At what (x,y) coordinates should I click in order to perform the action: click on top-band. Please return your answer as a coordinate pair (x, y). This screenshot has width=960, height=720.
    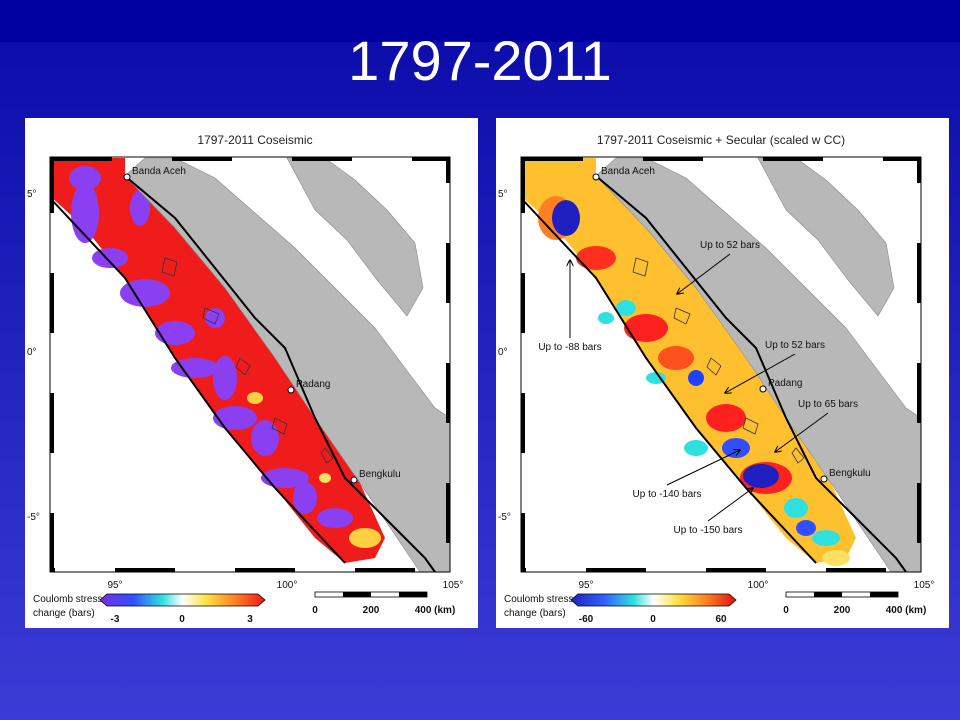
    Looking at the image, I should click on (480, 21).